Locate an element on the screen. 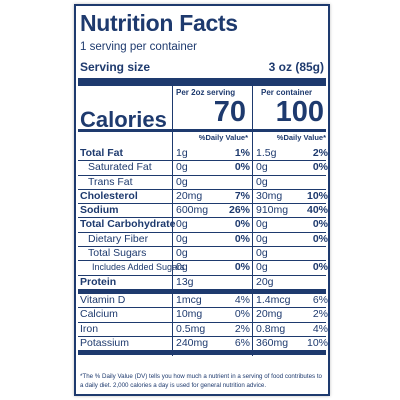 The width and height of the screenshot is (400, 400). nutrient-row-dietary-fiber: Dietary Fiber 0g 0% 0g 0% is located at coordinates (203, 240).